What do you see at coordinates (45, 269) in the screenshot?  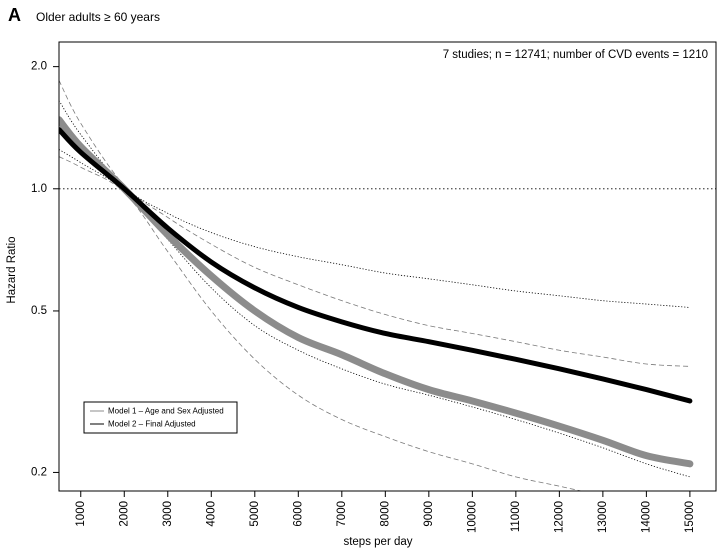 I see `y-axis: 0.2 0.5 1.0 2.0` at bounding box center [45, 269].